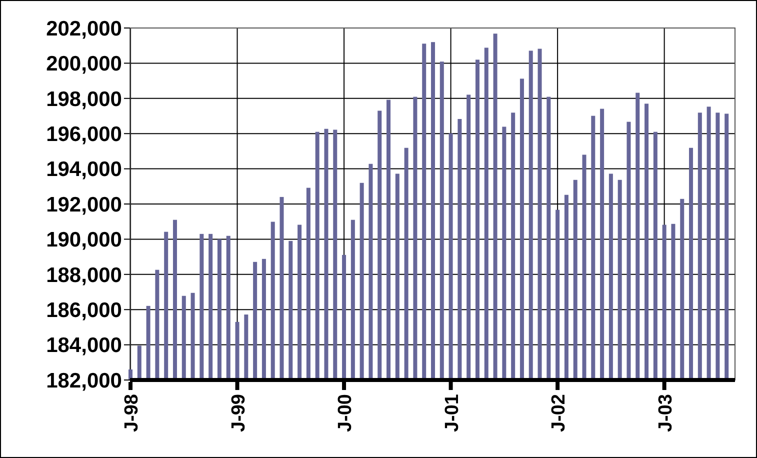 The width and height of the screenshot is (757, 458). What do you see at coordinates (84, 240) in the screenshot?
I see `y-tick-label: 190,000` at bounding box center [84, 240].